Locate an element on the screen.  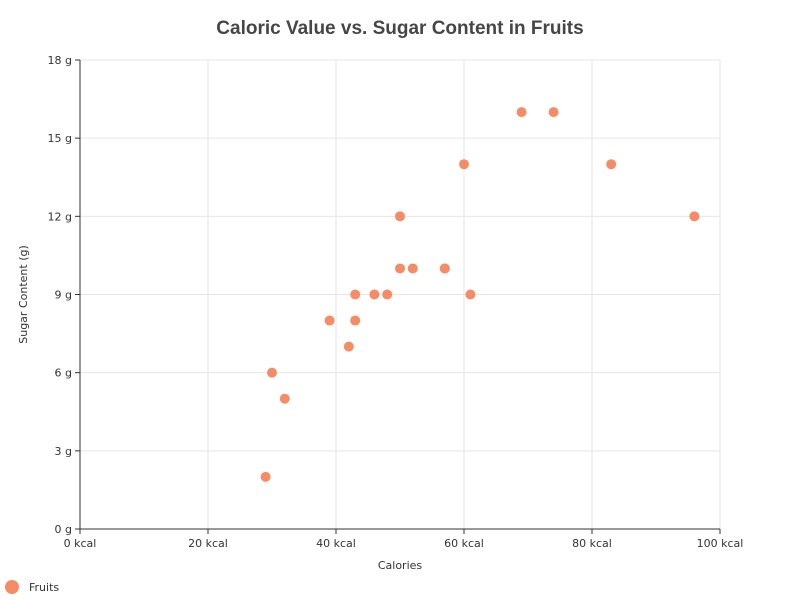
x-tick-label: 100 kcal is located at coordinates (720, 543).